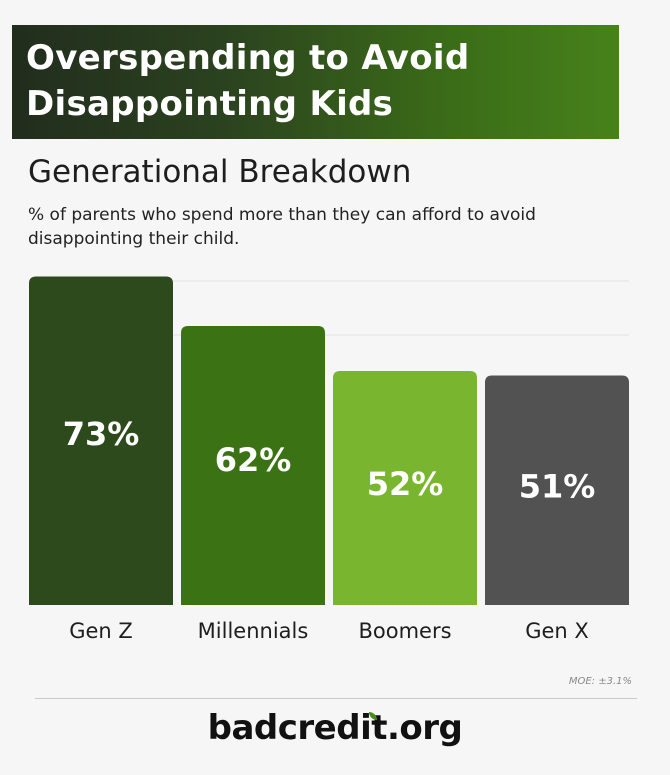 Image resolution: width=670 pixels, height=775 pixels. Describe the element at coordinates (253, 460) in the screenshot. I see `data-label: 62%` at that location.